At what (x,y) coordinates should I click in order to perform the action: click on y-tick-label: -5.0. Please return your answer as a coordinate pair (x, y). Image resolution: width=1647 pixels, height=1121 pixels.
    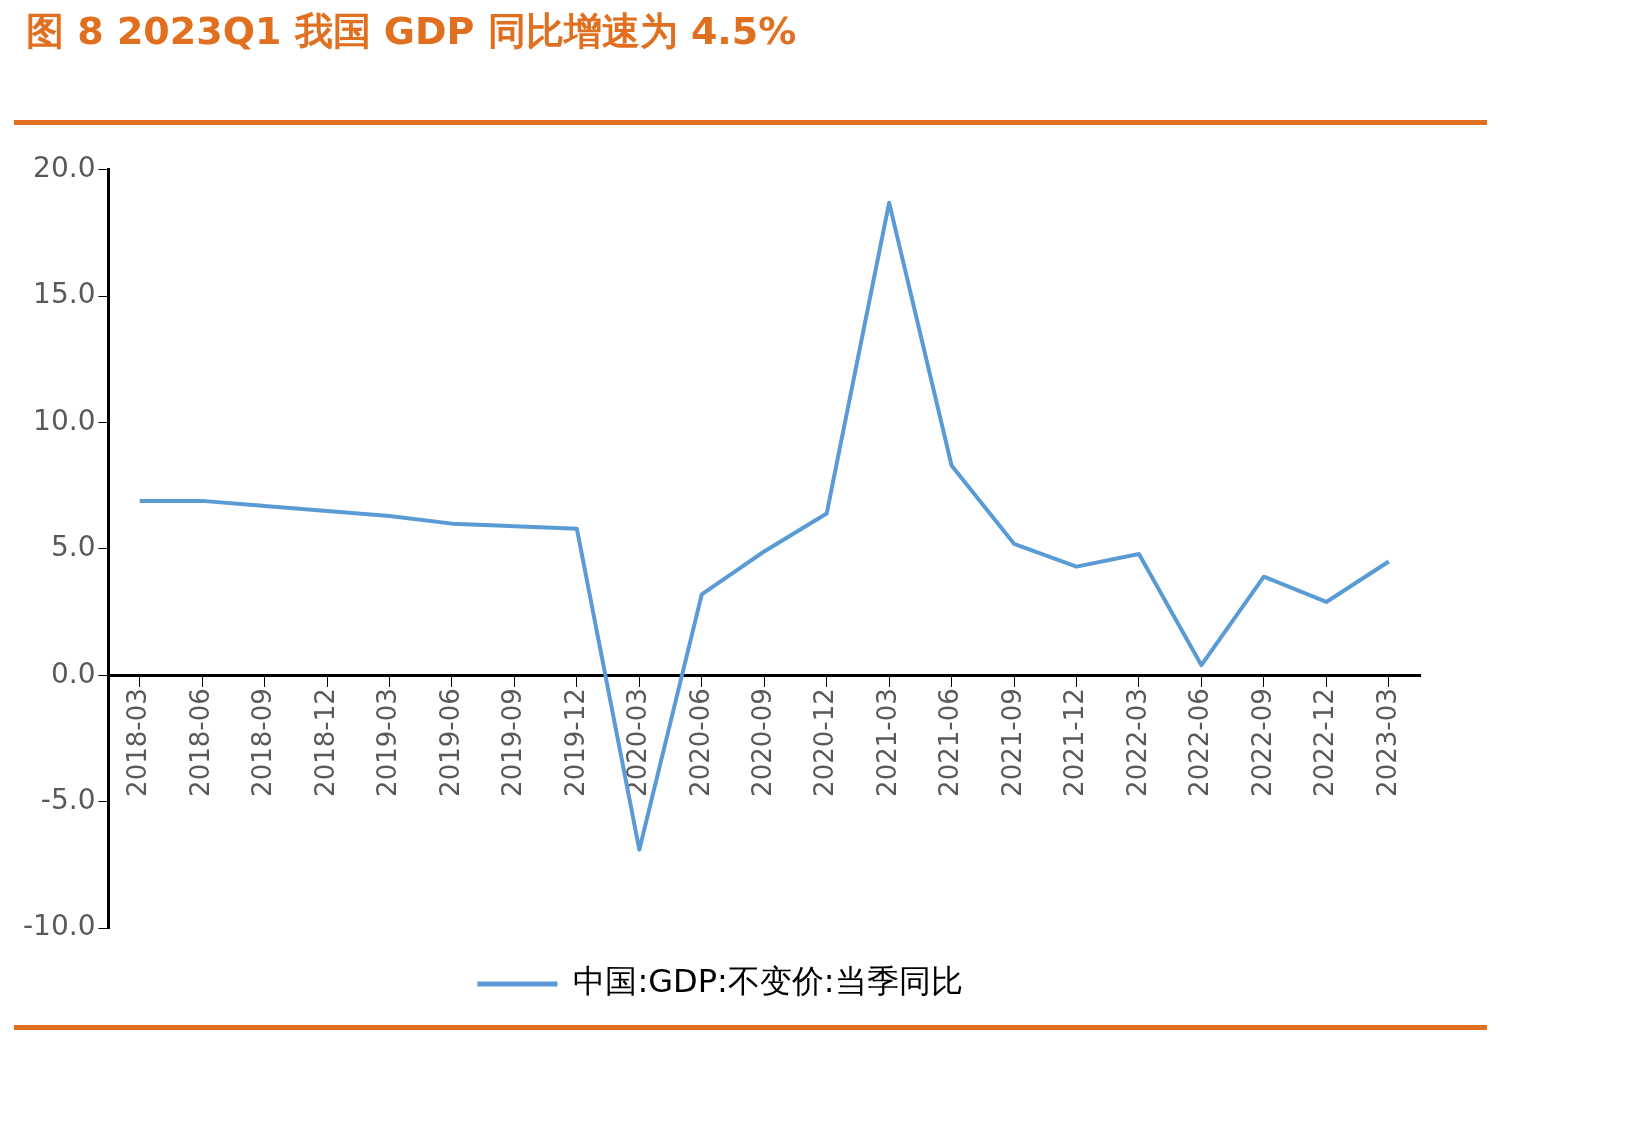
    Looking at the image, I should click on (68, 799).